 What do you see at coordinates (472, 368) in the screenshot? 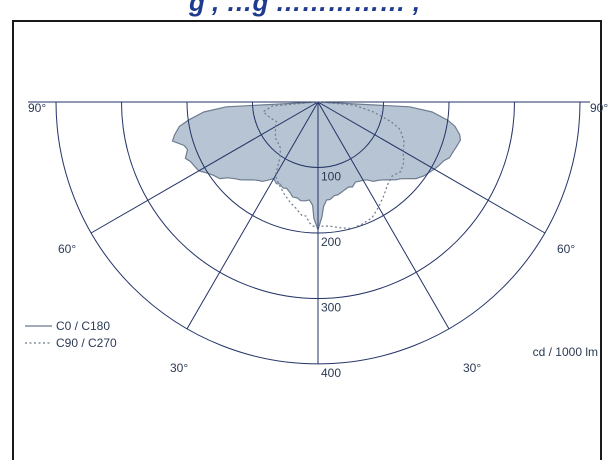
I see `angle-label-30: 30°` at bounding box center [472, 368].